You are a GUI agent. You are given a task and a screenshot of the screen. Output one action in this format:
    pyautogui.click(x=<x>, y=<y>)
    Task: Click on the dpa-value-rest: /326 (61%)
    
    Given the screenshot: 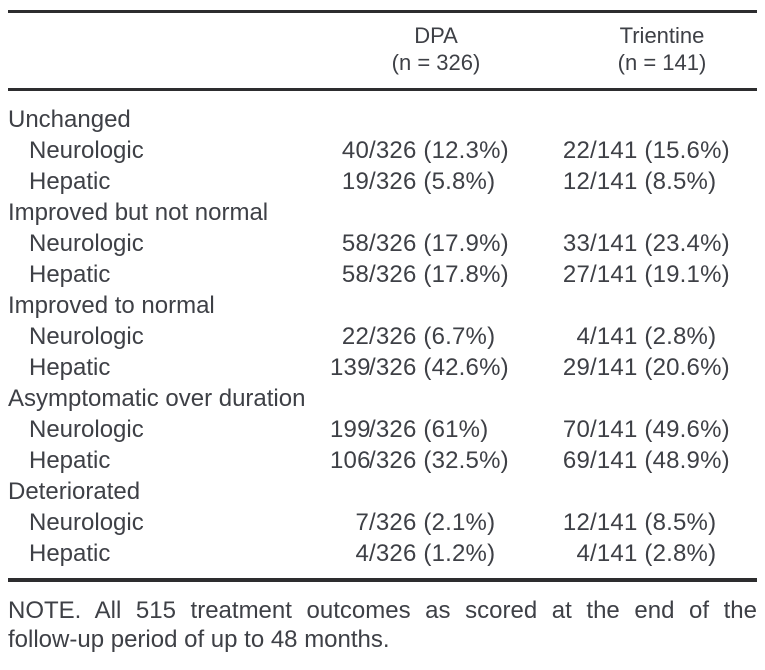 What is the action you would take?
    pyautogui.click(x=429, y=429)
    